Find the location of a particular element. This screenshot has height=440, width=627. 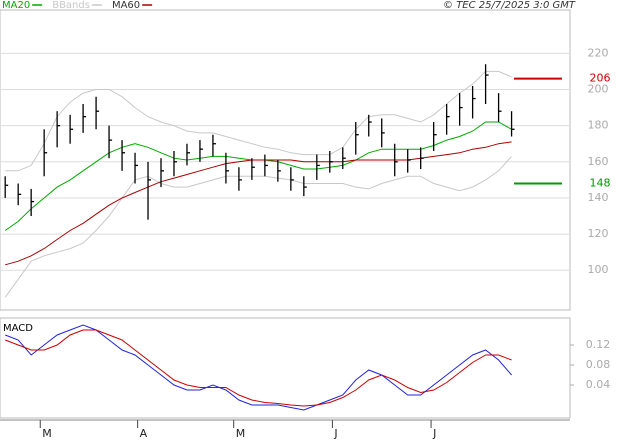

y-tick-label: 120 is located at coordinates (598, 233).